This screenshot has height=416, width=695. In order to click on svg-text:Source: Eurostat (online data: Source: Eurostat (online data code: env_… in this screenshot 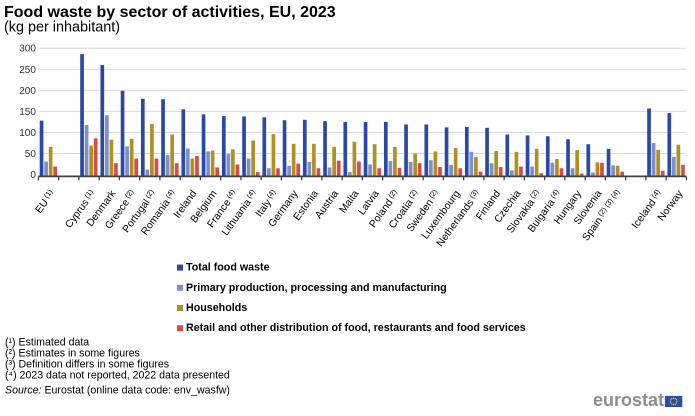, I will do `click(117, 391)`.